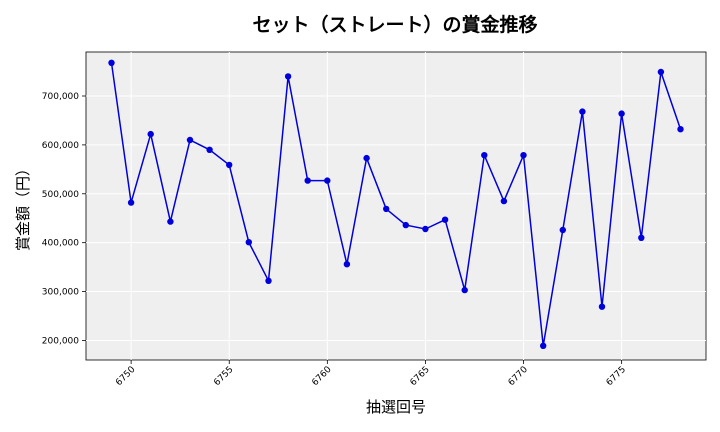 The width and height of the screenshot is (720, 432). I want to click on x-tick-label: 6760, so click(321, 376).